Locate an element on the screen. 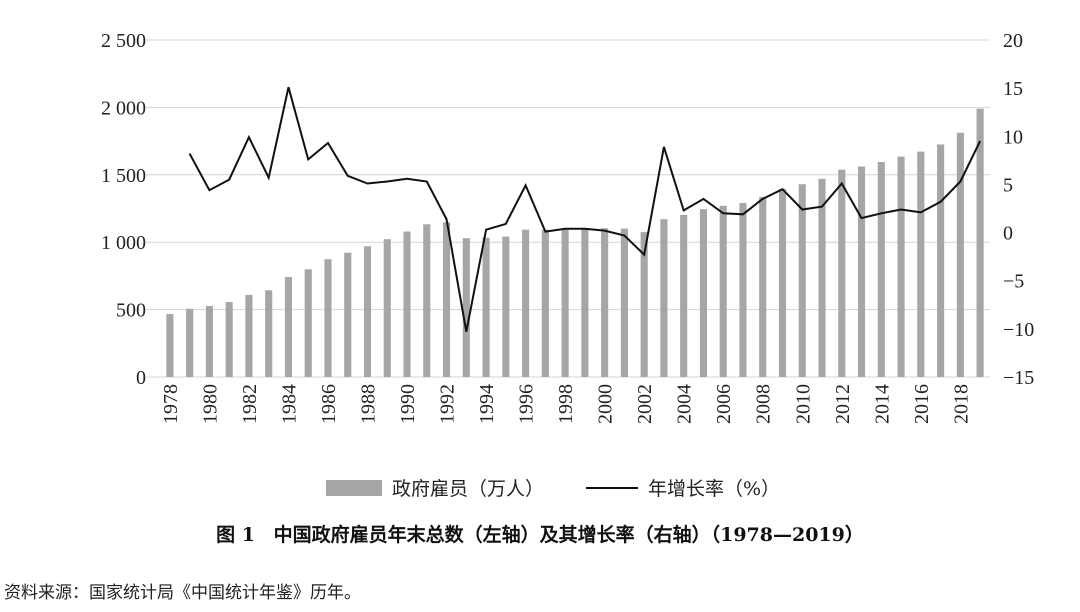  right-tick-label: 20 is located at coordinates (1013, 41).